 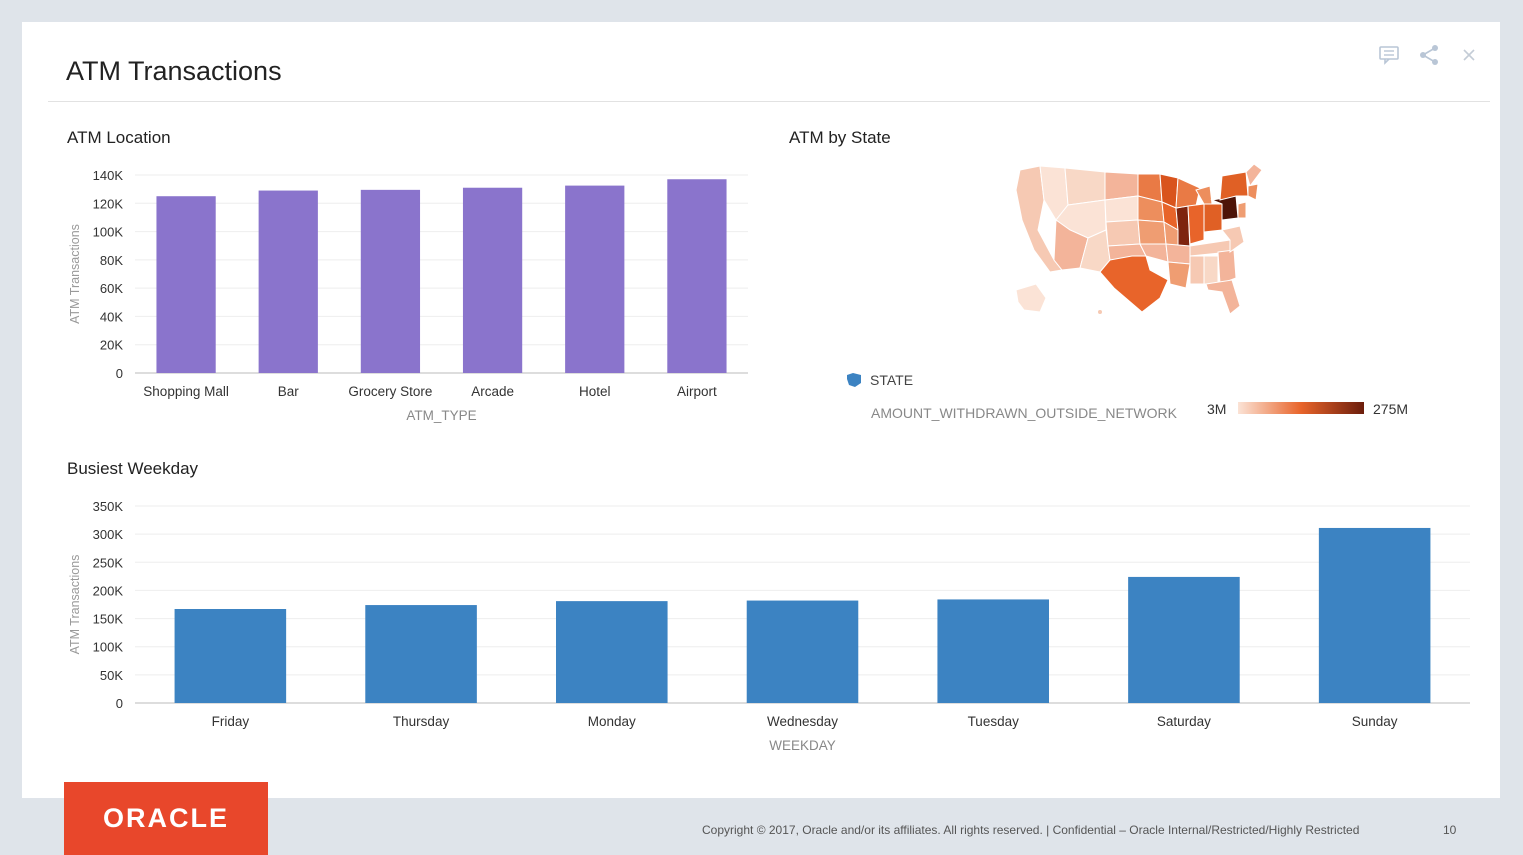 I want to click on y-tick-label: 120K, so click(x=108, y=203).